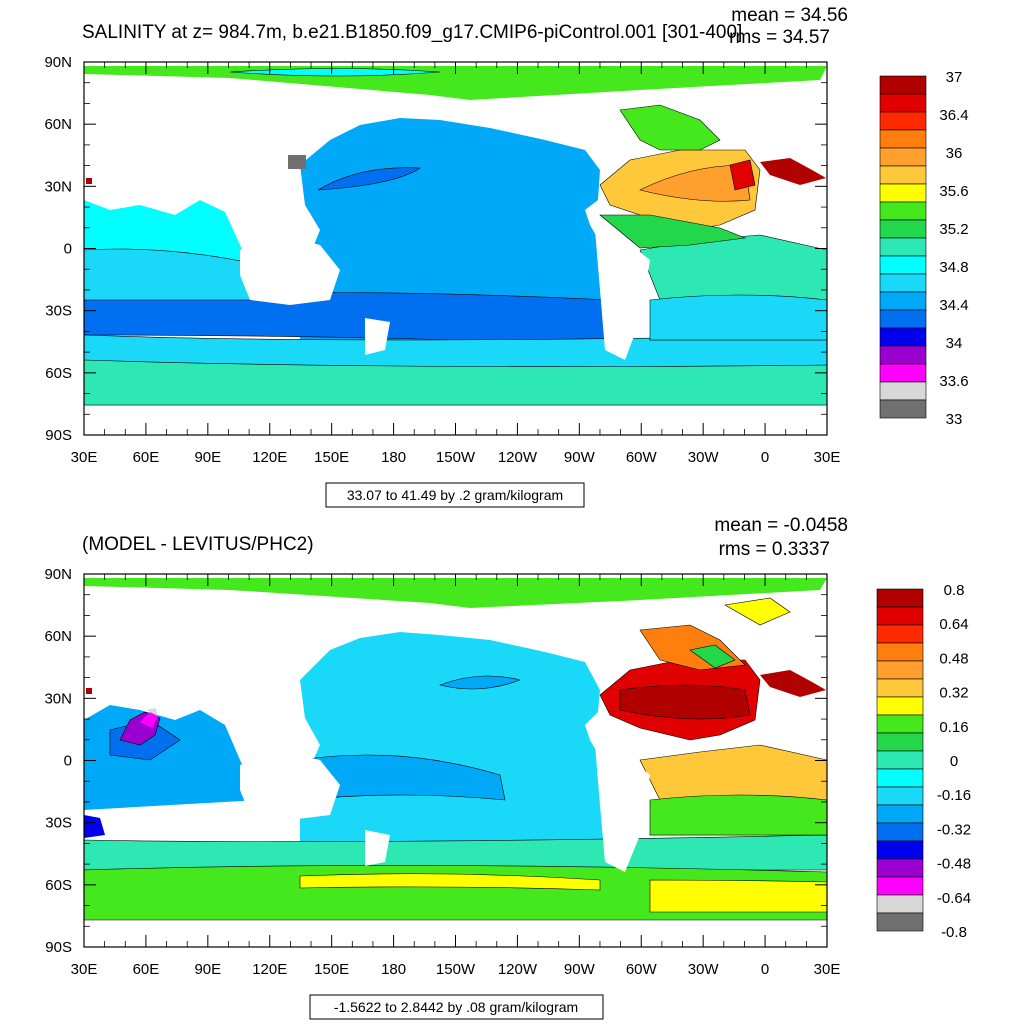 The image size is (1024, 1024). What do you see at coordinates (954, 932) in the screenshot?
I see `colorbar-label: -0.8` at bounding box center [954, 932].